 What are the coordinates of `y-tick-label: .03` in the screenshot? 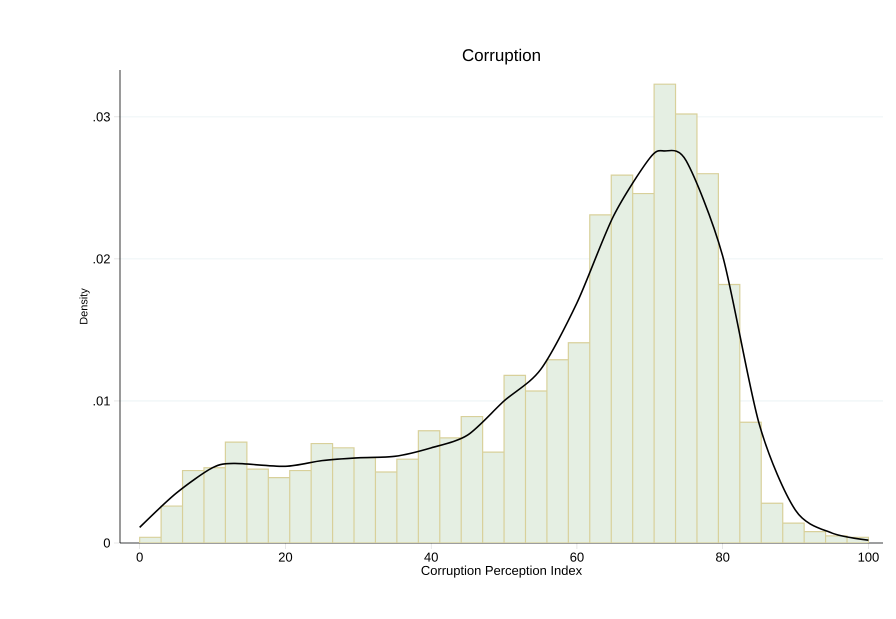 It's located at (102, 117).